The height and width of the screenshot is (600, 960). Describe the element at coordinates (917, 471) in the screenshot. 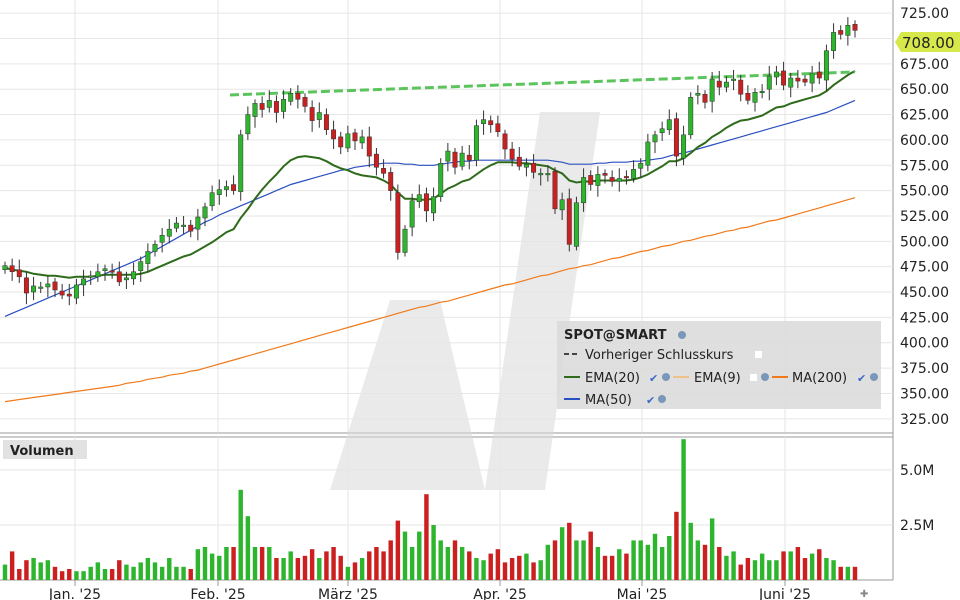

I see `volume-tick-label: 5.0M` at that location.